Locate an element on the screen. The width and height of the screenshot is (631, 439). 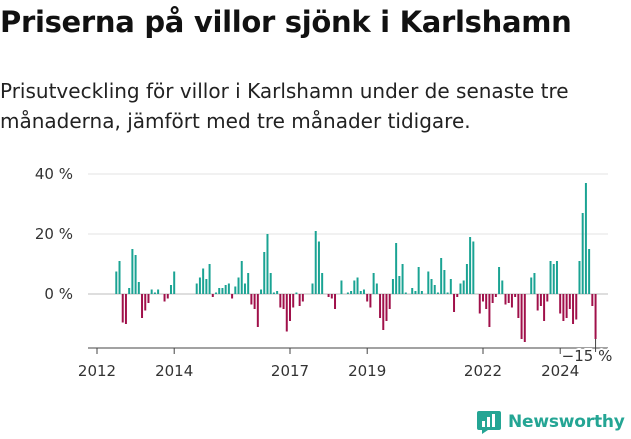
newsworthy-logo-icon is located at coordinates (489, 422).